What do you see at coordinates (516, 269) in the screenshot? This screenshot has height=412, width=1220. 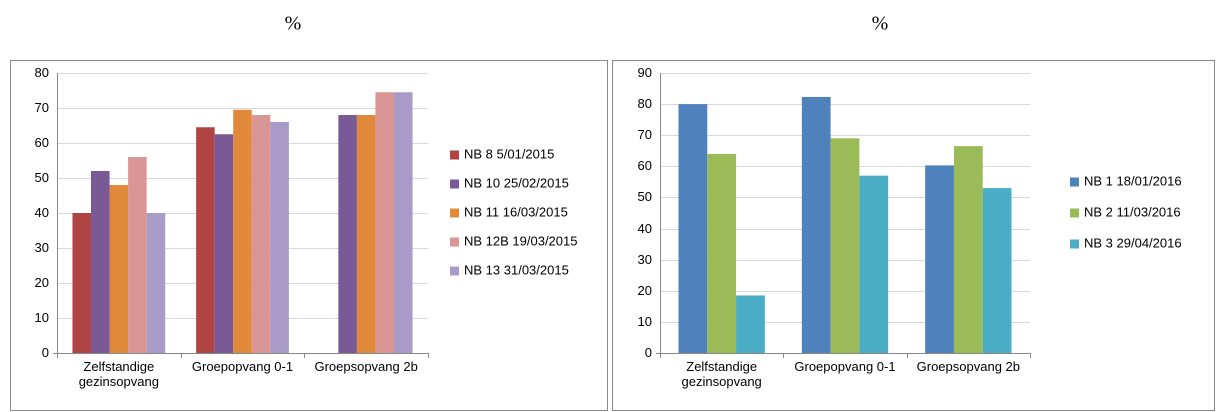 I see `legend-label: NB 13 31/03/2015` at bounding box center [516, 269].